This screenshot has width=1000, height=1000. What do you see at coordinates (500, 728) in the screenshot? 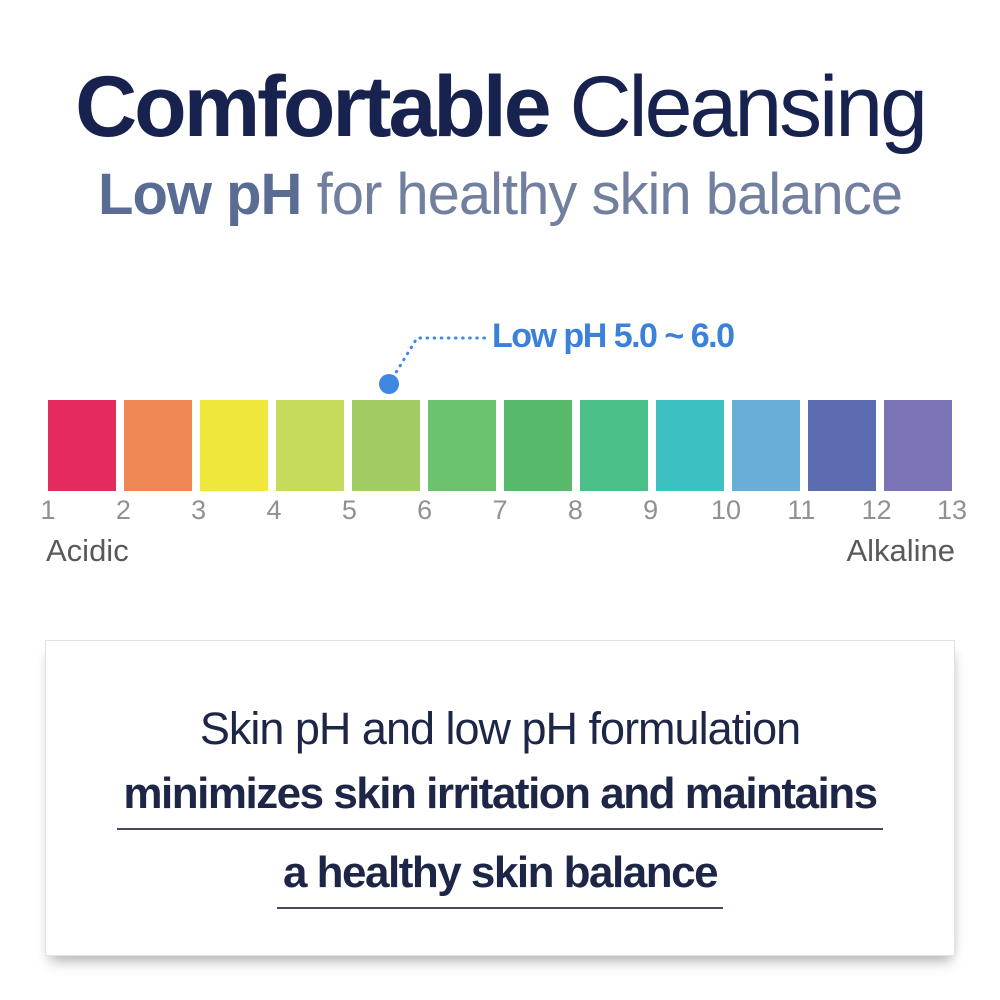
I see `card-text-line1: Skin pH and low pH formulation` at bounding box center [500, 728].